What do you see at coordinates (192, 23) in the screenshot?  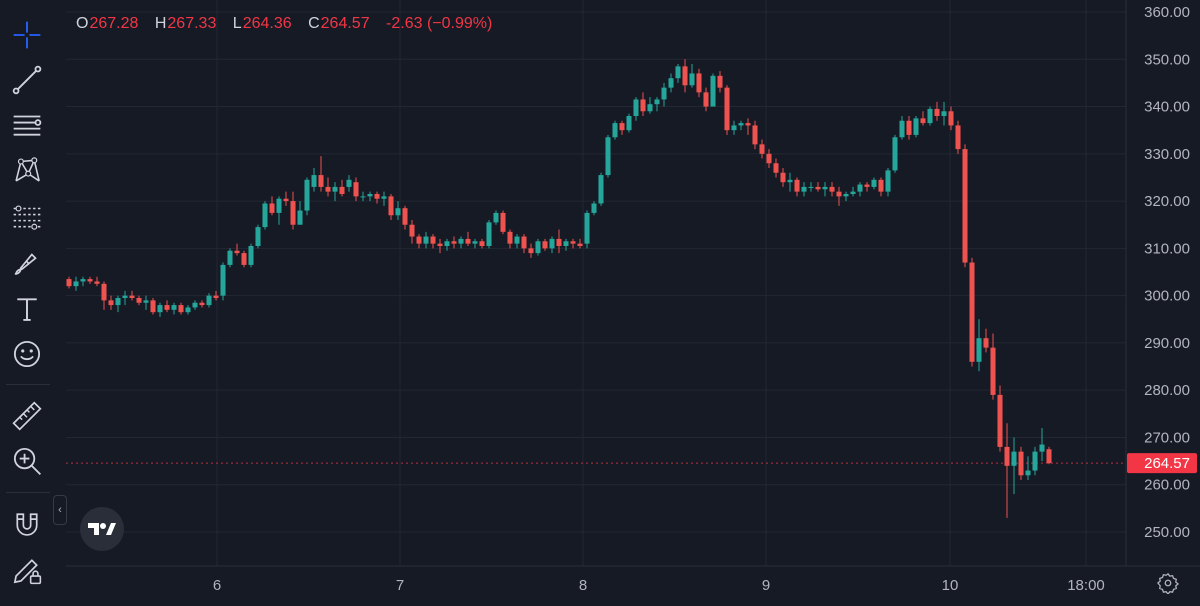 I see `high-value: 267.33` at bounding box center [192, 23].